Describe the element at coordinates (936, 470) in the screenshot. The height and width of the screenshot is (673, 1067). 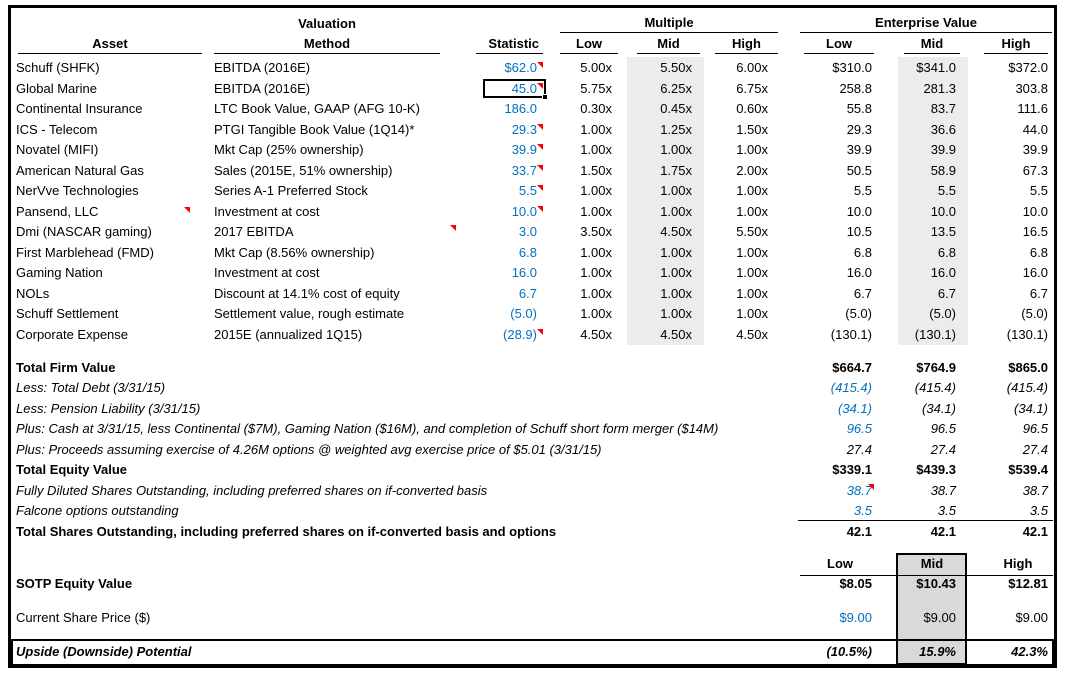
I see `value-mid: $439.3` at that location.